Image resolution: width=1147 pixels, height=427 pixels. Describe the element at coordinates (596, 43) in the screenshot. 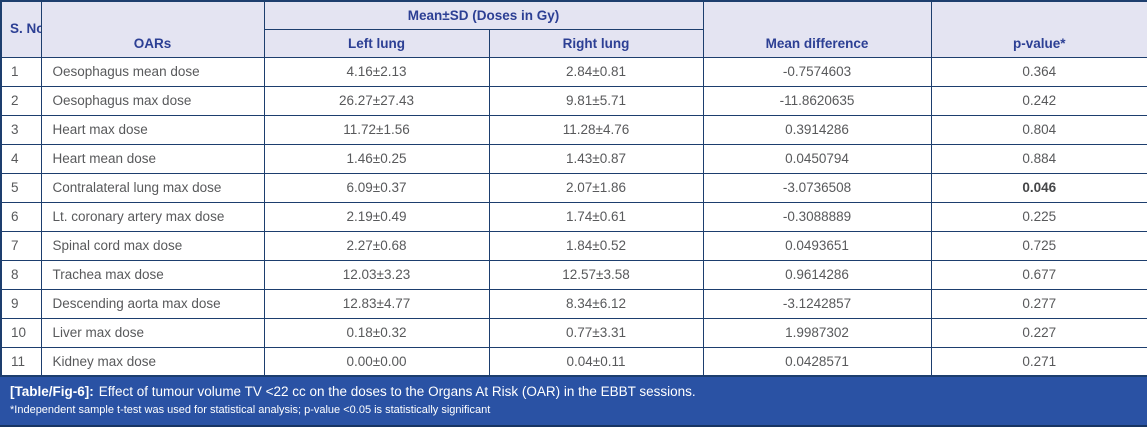

I see `header-right-lung: Right lung` at that location.